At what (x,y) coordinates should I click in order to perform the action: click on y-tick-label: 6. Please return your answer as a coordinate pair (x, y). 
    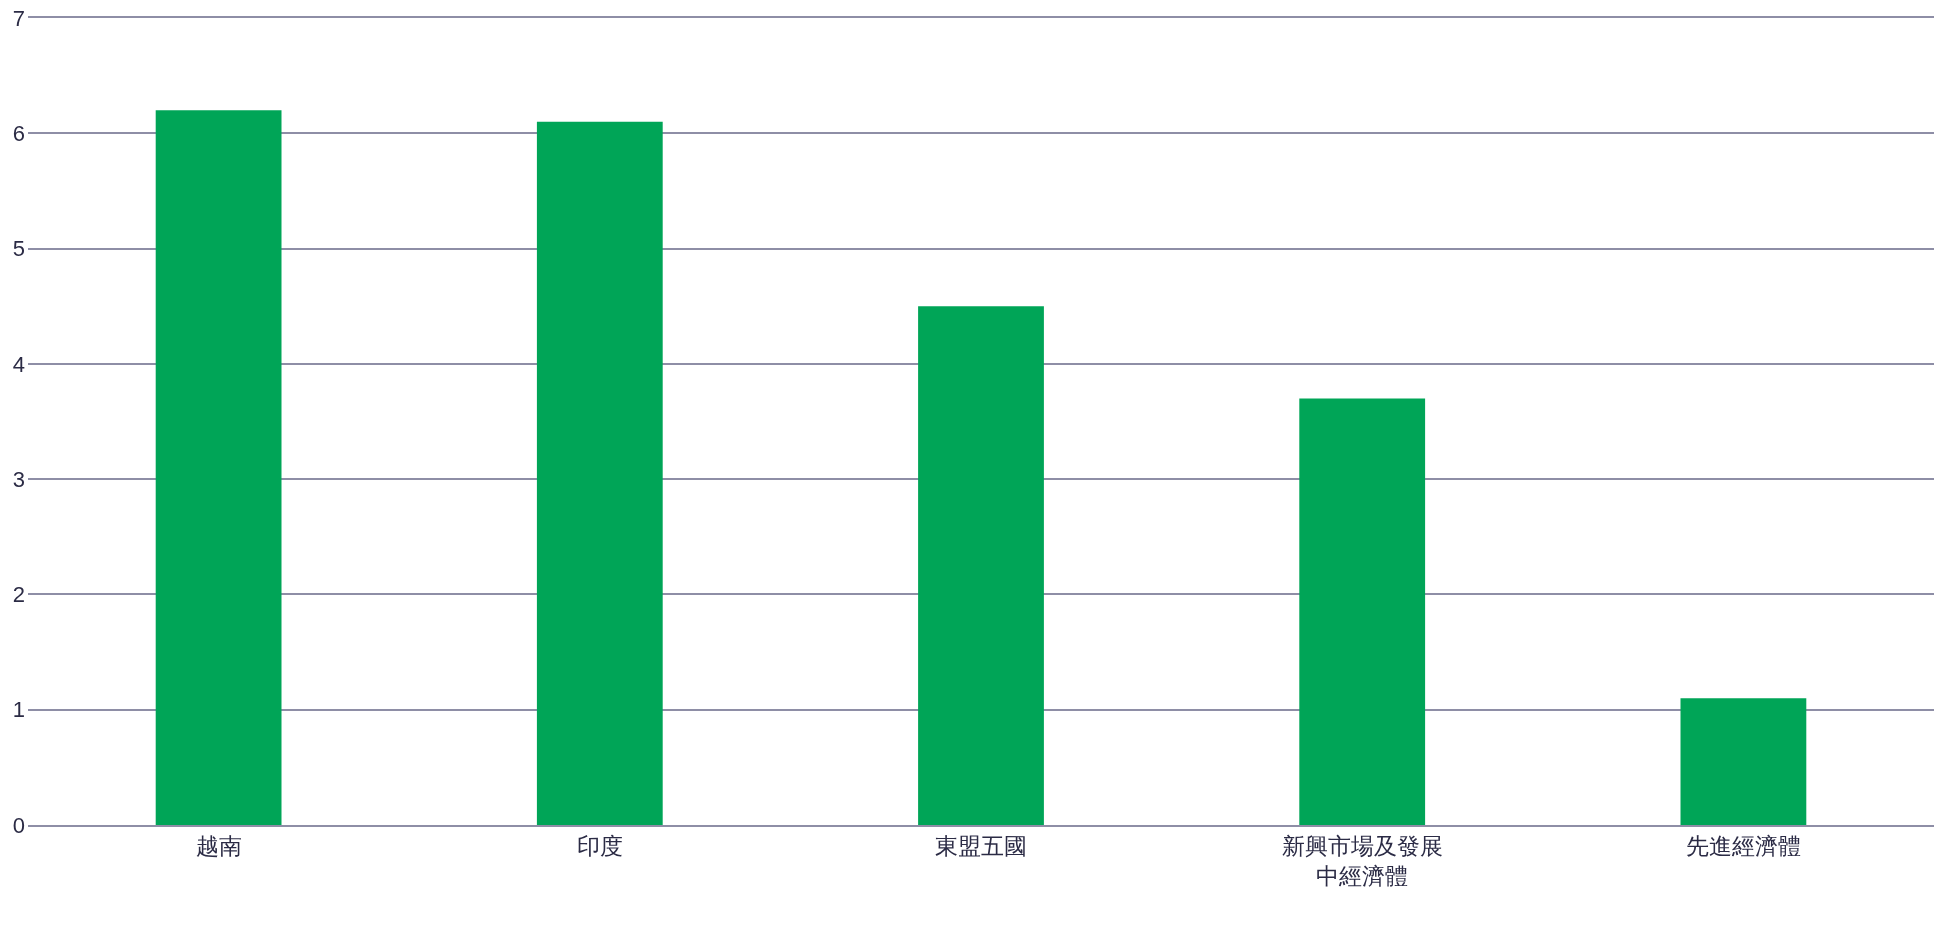
    Looking at the image, I should click on (18, 133).